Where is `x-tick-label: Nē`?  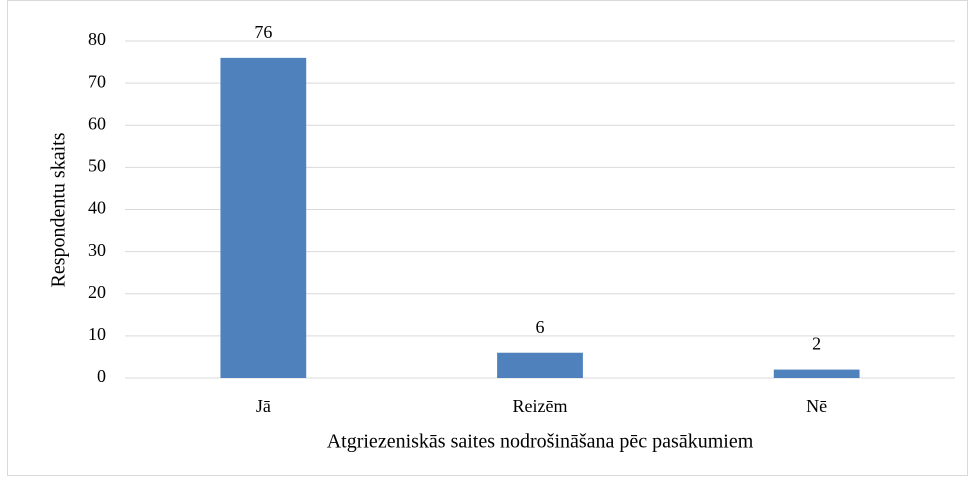 x-tick-label: Nē is located at coordinates (816, 406).